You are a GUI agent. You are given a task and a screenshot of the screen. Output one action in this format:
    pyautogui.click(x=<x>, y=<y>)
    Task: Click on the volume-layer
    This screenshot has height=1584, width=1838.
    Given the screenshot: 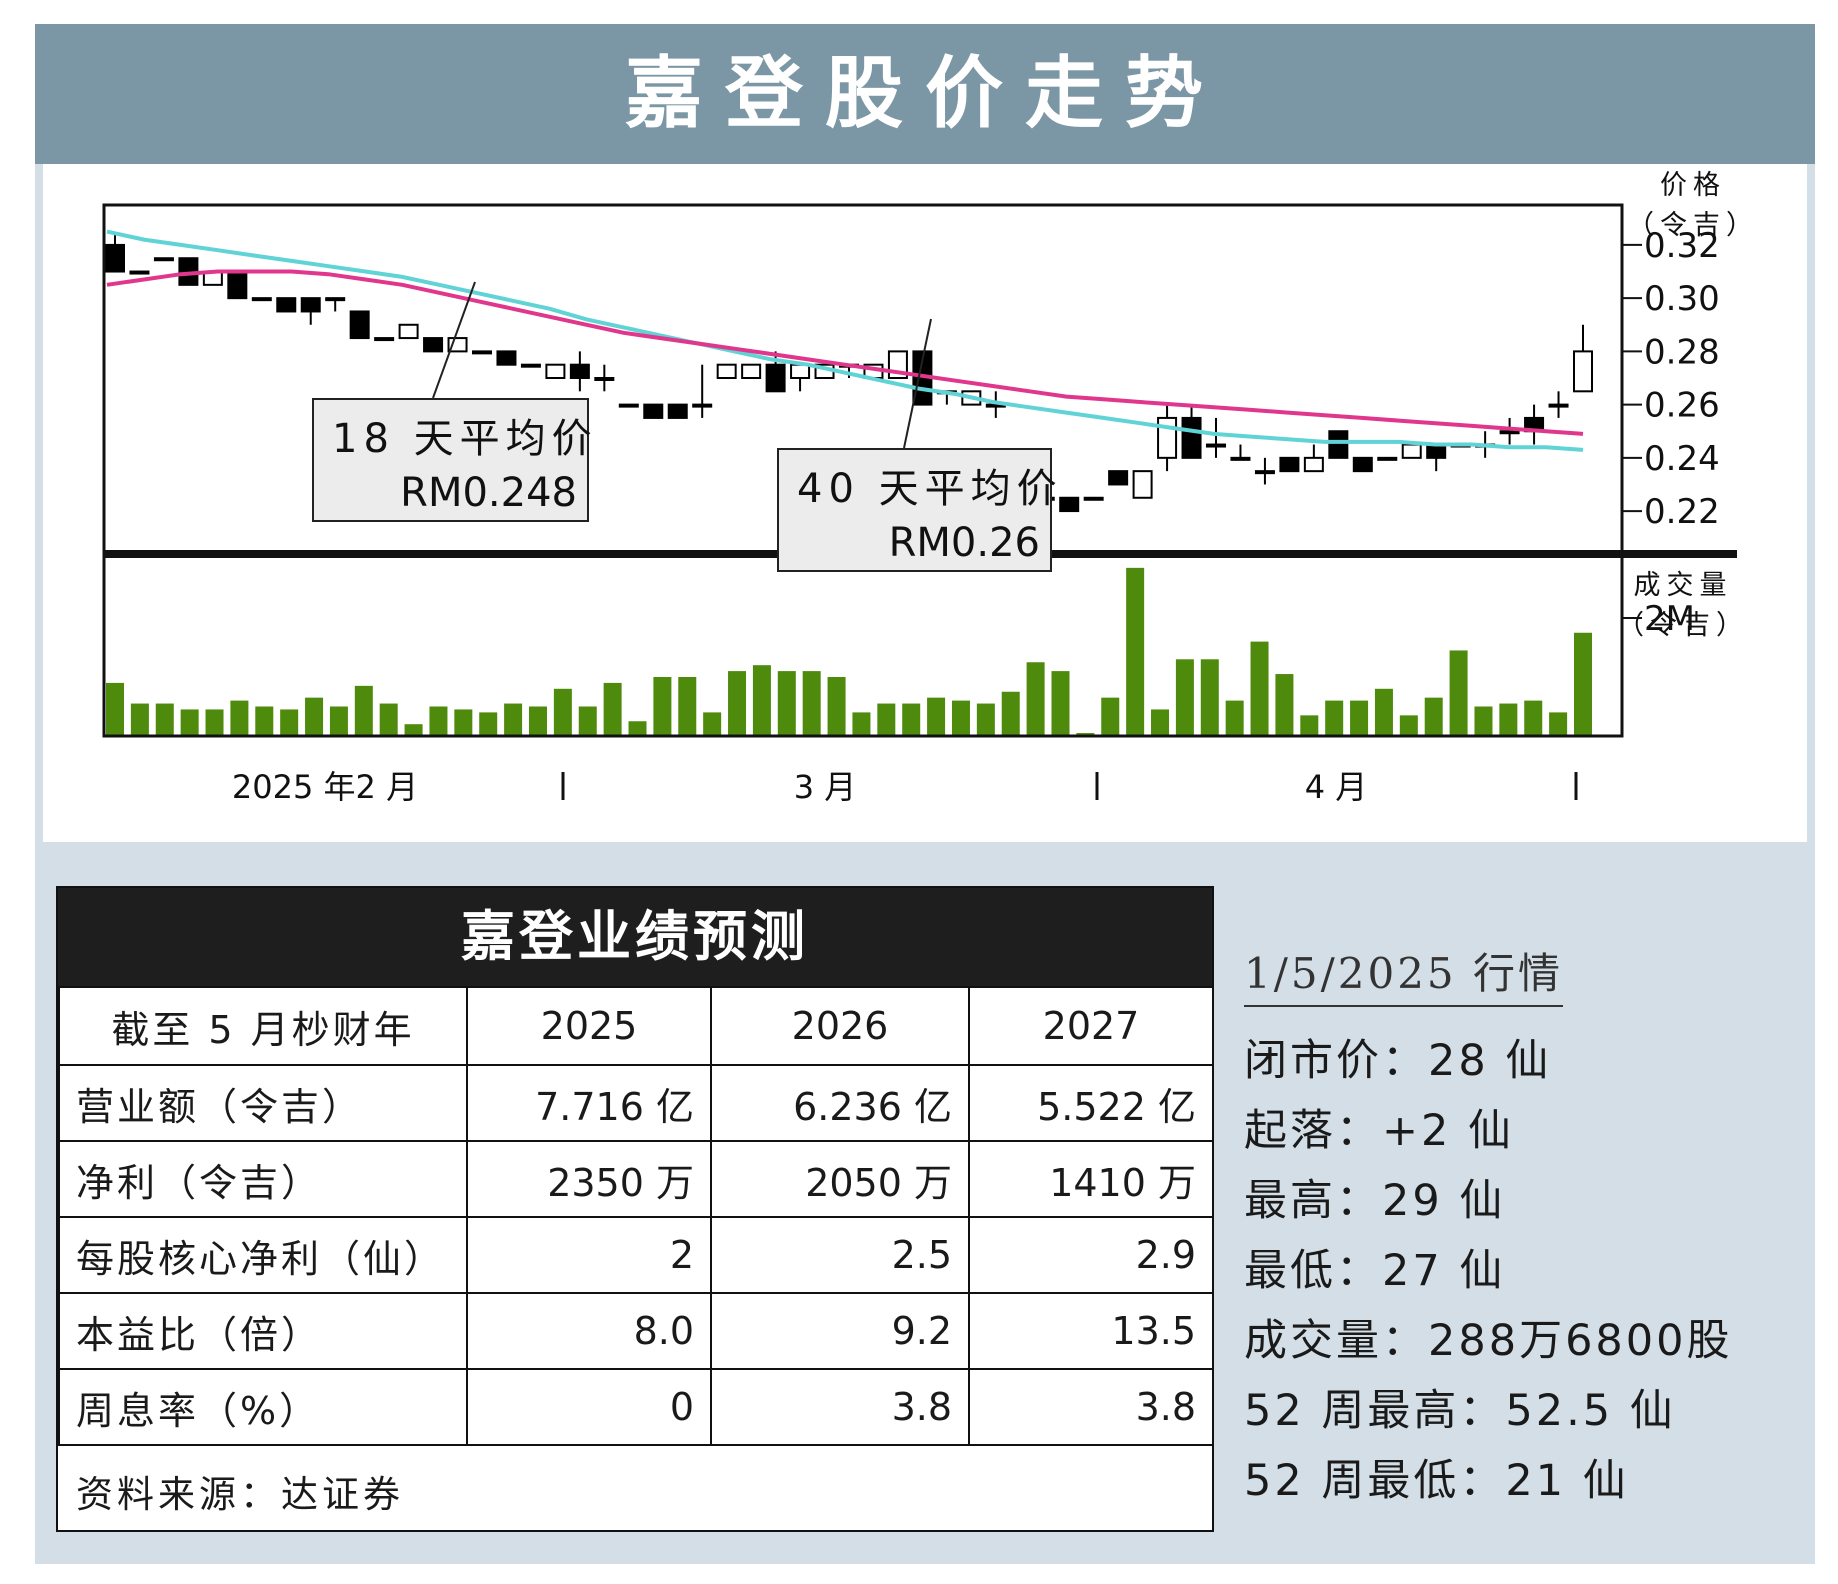 What is the action you would take?
    pyautogui.click(x=849, y=651)
    